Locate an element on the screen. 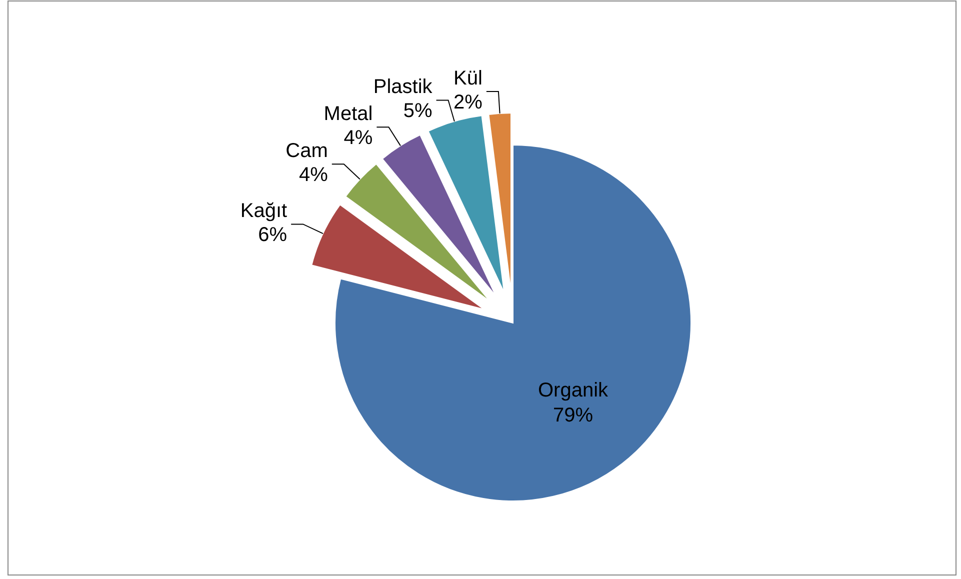 This screenshot has width=961, height=579. data-label: 5% is located at coordinates (417, 111).